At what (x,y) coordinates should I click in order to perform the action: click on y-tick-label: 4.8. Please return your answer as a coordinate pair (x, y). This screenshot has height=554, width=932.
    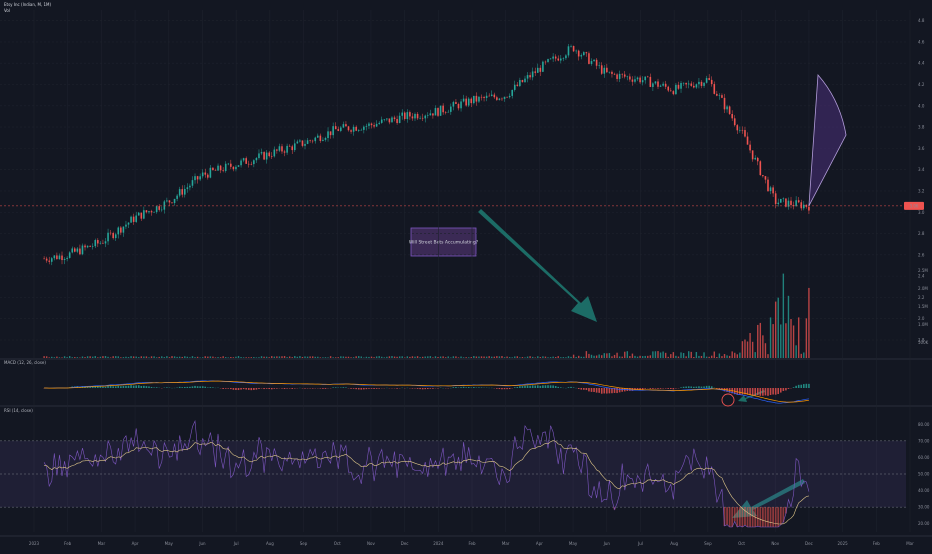
    Looking at the image, I should click on (921, 20).